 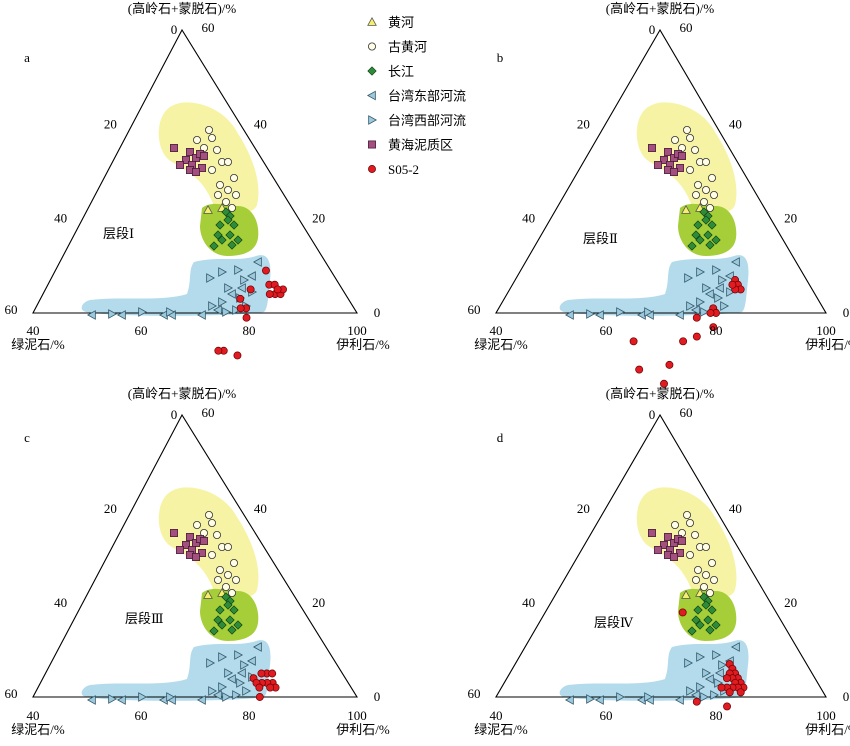 What do you see at coordinates (401, 71) in the screenshot?
I see `legend-label: 长江` at bounding box center [401, 71].